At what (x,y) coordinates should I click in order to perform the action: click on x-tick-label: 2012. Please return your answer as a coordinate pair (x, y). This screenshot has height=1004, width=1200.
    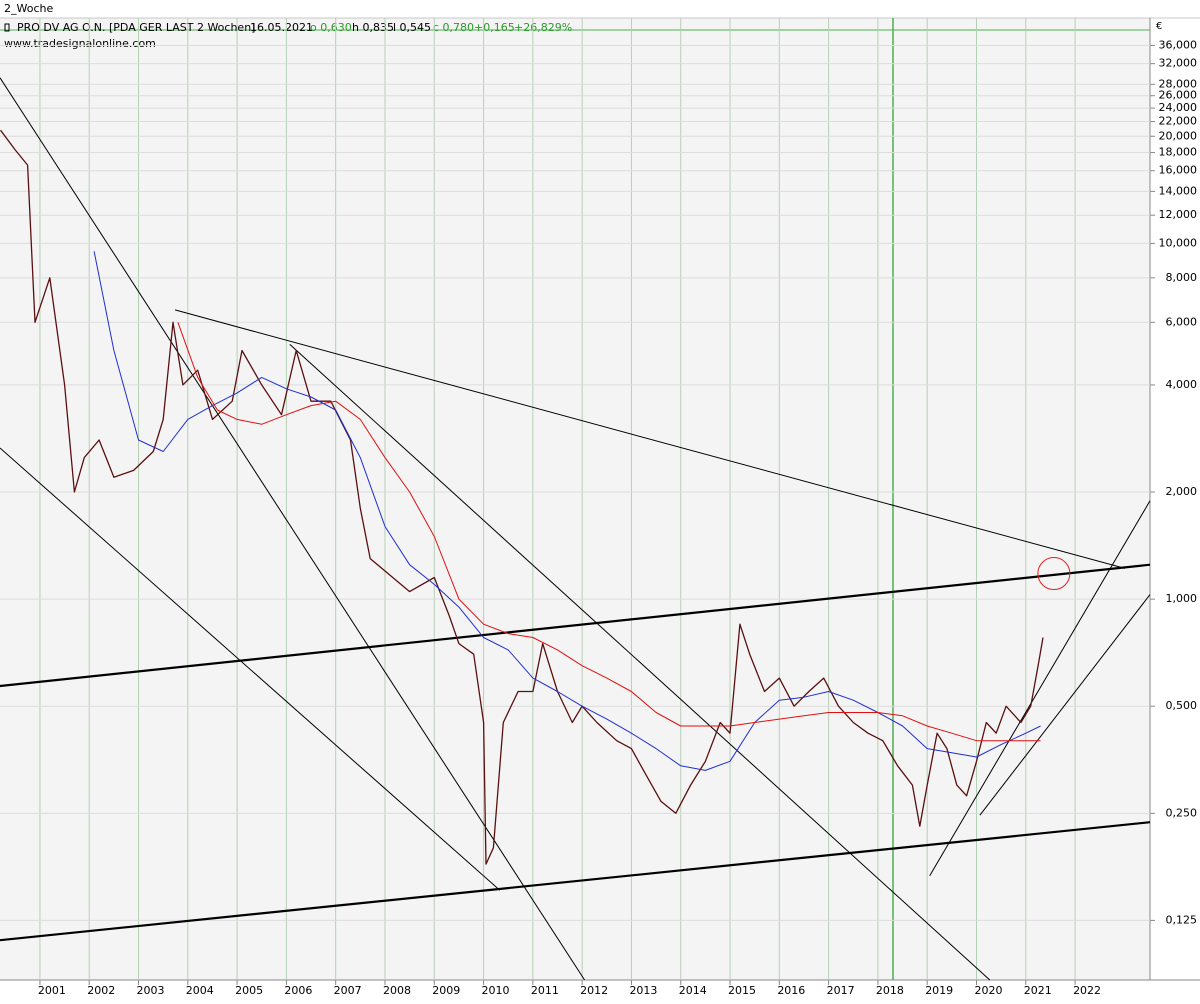
    Looking at the image, I should click on (594, 990).